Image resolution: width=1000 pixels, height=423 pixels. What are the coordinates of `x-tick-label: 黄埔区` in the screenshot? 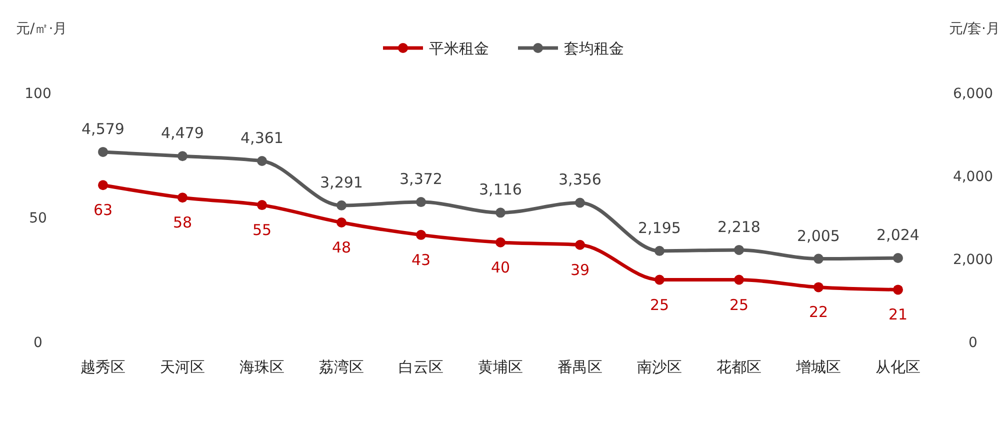 It's located at (500, 367).